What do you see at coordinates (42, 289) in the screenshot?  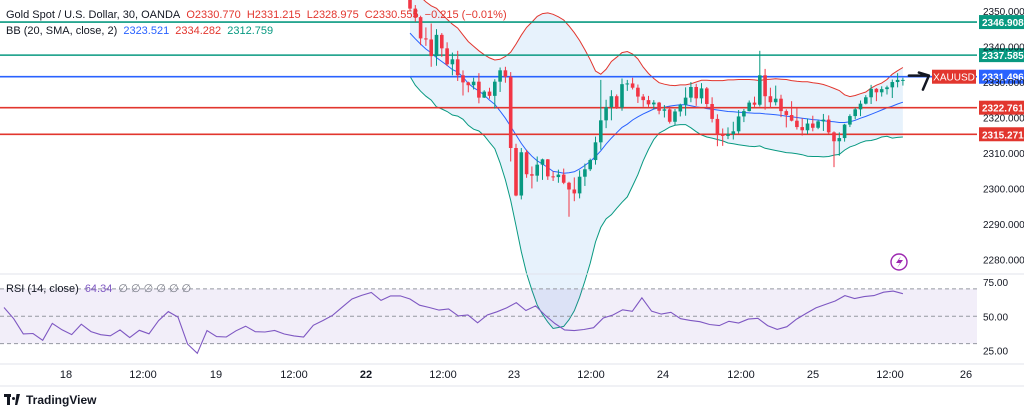 I see `rsi-label: RSI (14, close)` at bounding box center [42, 289].